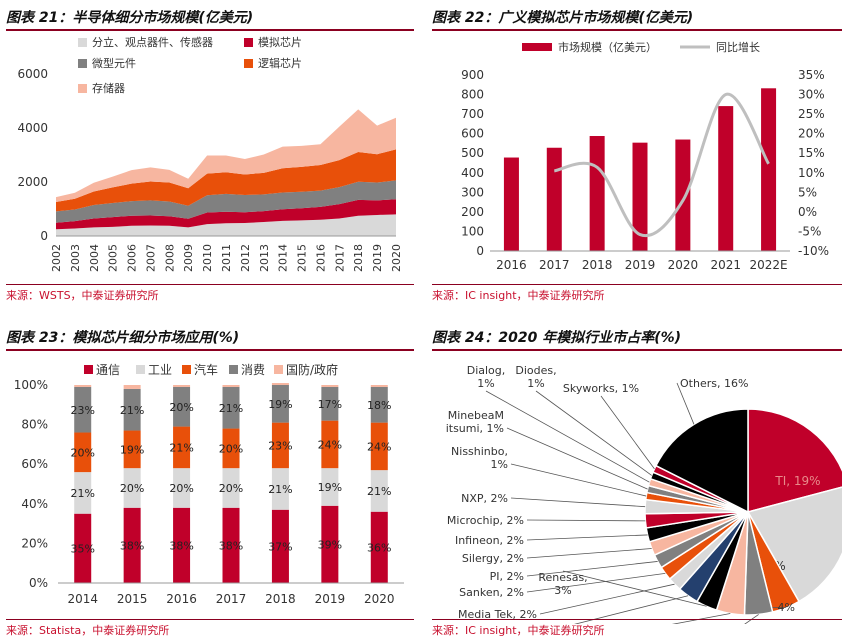 Image resolution: width=850 pixels, height=644 pixels. Describe the element at coordinates (797, 481) in the screenshot. I see `slice-label: TI, 19%` at that location.